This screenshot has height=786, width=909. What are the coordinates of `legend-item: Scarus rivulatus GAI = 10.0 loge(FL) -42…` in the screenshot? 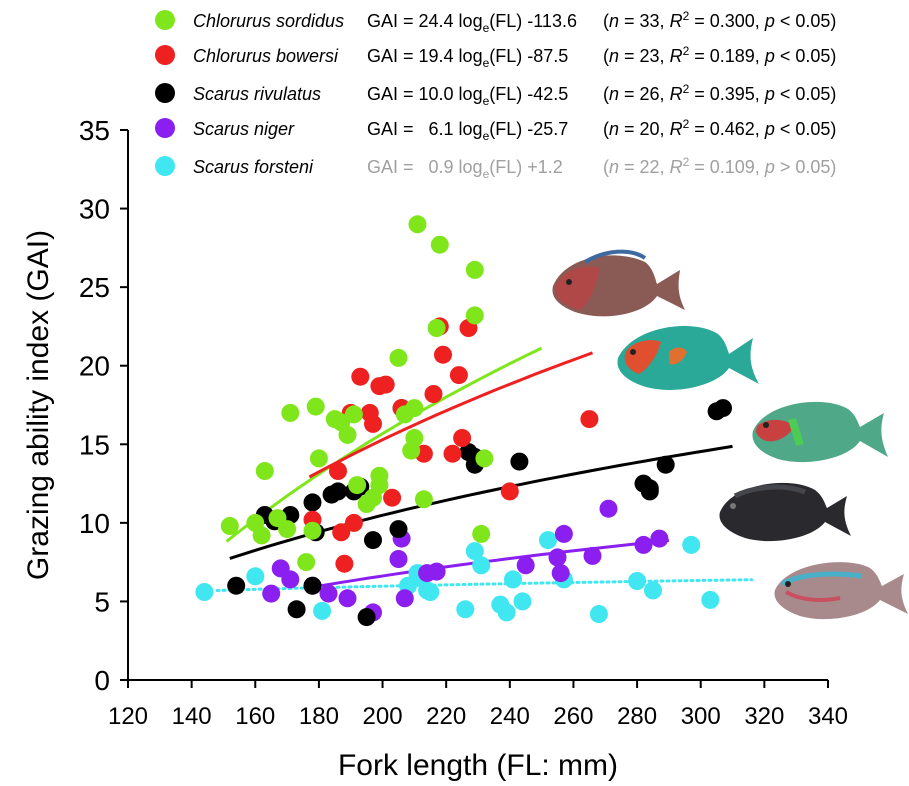 It's located at (495, 95).